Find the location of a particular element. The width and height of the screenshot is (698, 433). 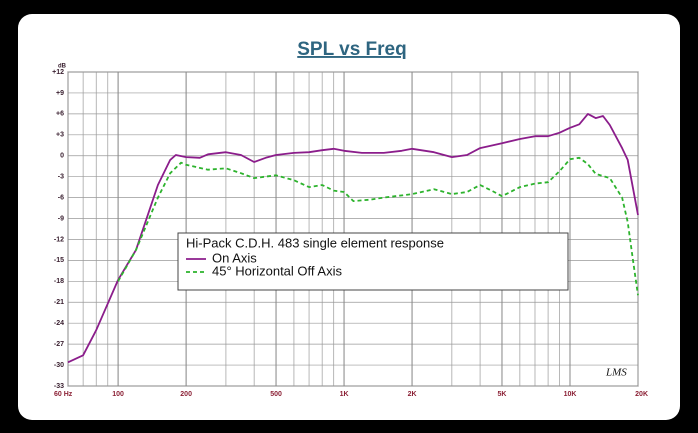

x-tick-label: 100 is located at coordinates (118, 394).